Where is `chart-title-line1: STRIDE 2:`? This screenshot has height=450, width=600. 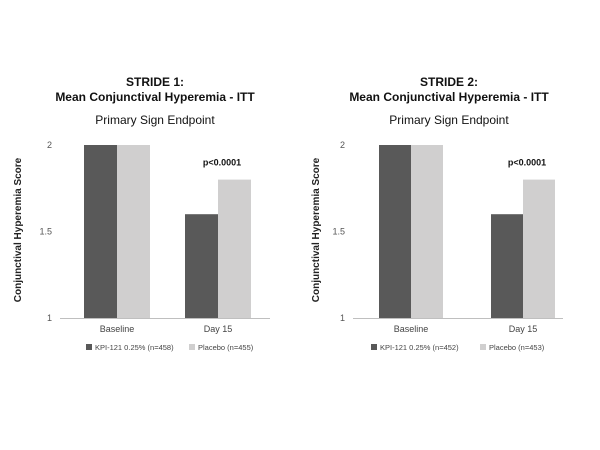
chart-title-line1: STRIDE 2: is located at coordinates (449, 82).